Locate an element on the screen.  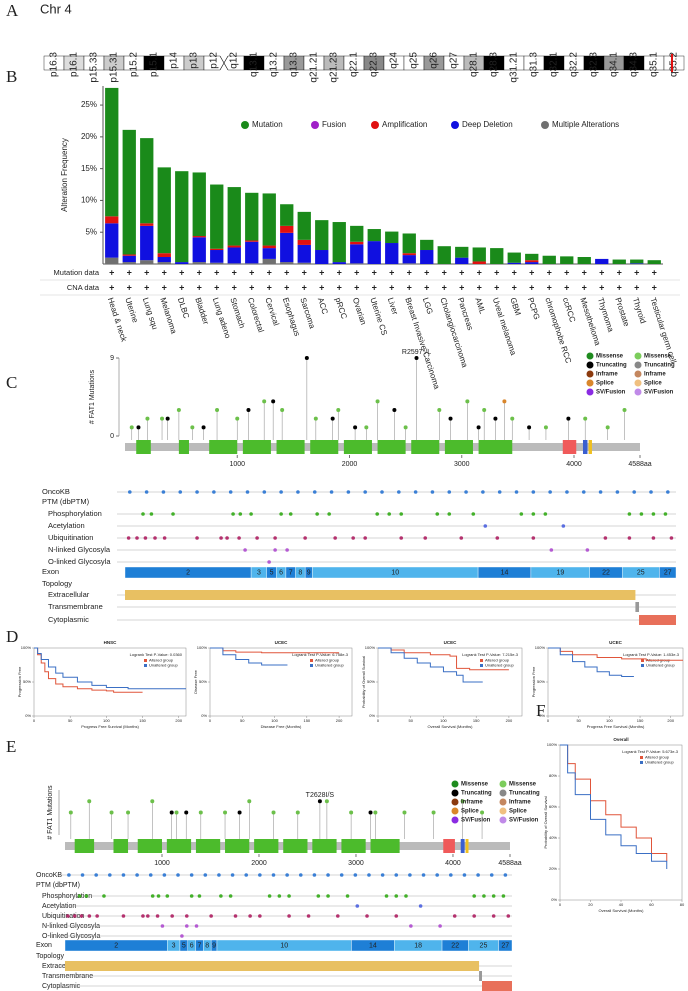
category-label: GBM is located at coordinates (515, 306).